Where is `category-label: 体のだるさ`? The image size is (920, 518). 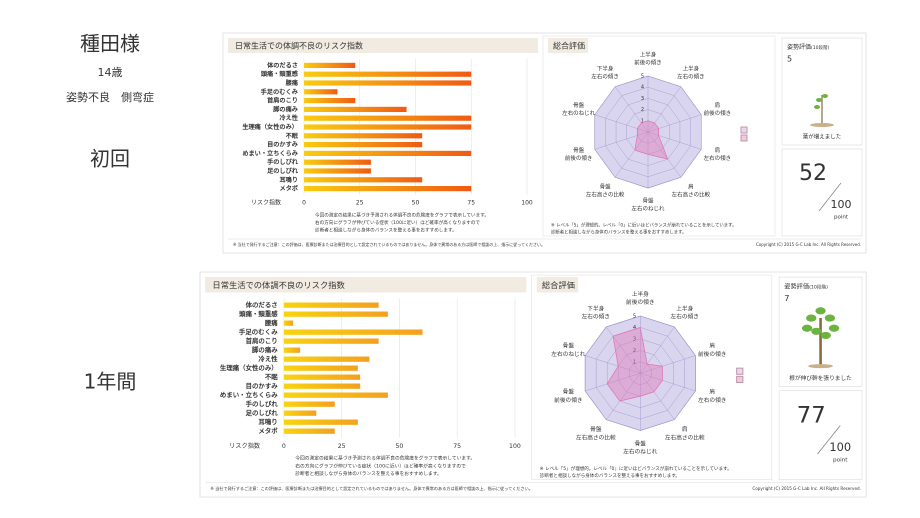 category-label: 体のだるさ is located at coordinates (282, 65).